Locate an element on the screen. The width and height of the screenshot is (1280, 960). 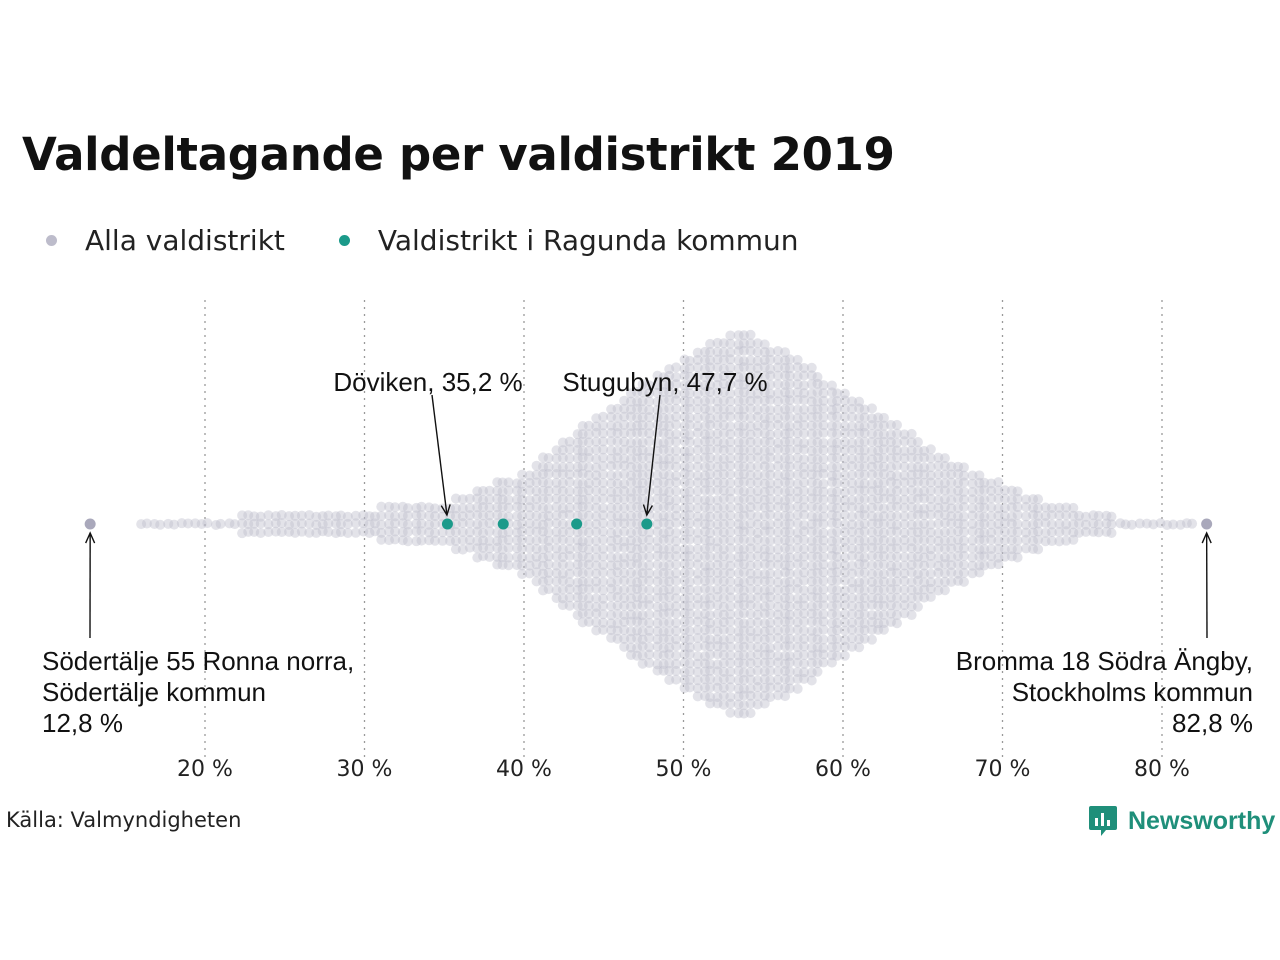
annotation-arrowhead is located at coordinates (445, 510).